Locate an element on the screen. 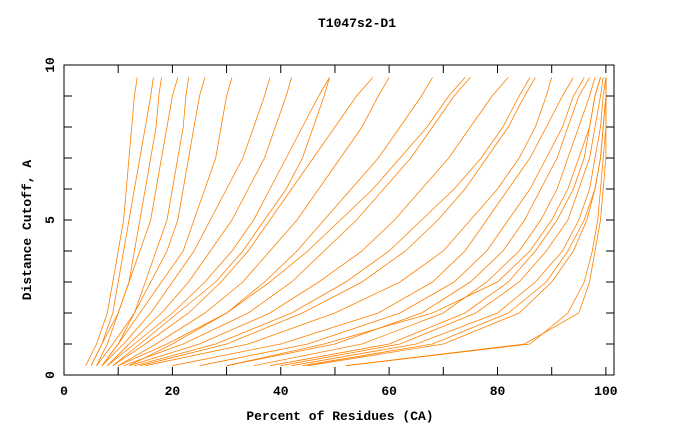  y-tick-label: 5 is located at coordinates (50, 220).